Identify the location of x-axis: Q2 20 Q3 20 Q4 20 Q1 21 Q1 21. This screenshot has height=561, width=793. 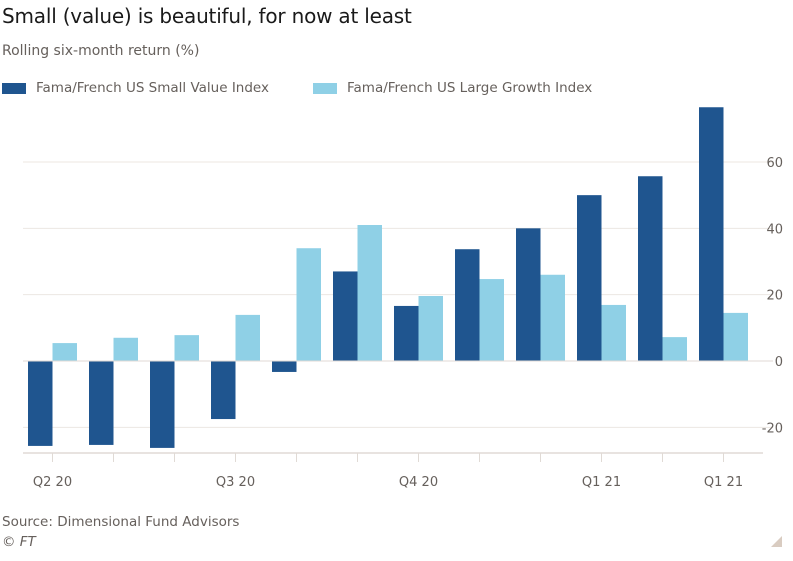
(393, 471).